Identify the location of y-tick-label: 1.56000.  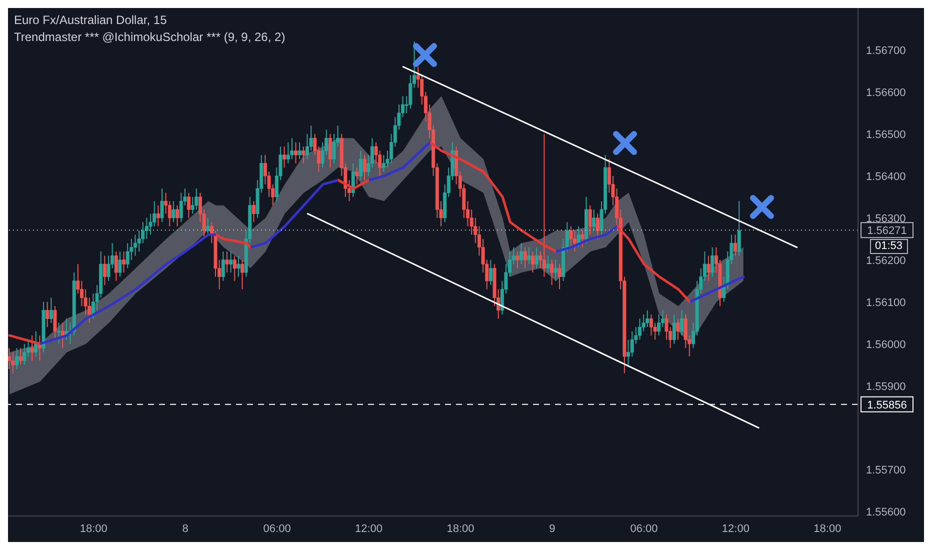
(886, 344).